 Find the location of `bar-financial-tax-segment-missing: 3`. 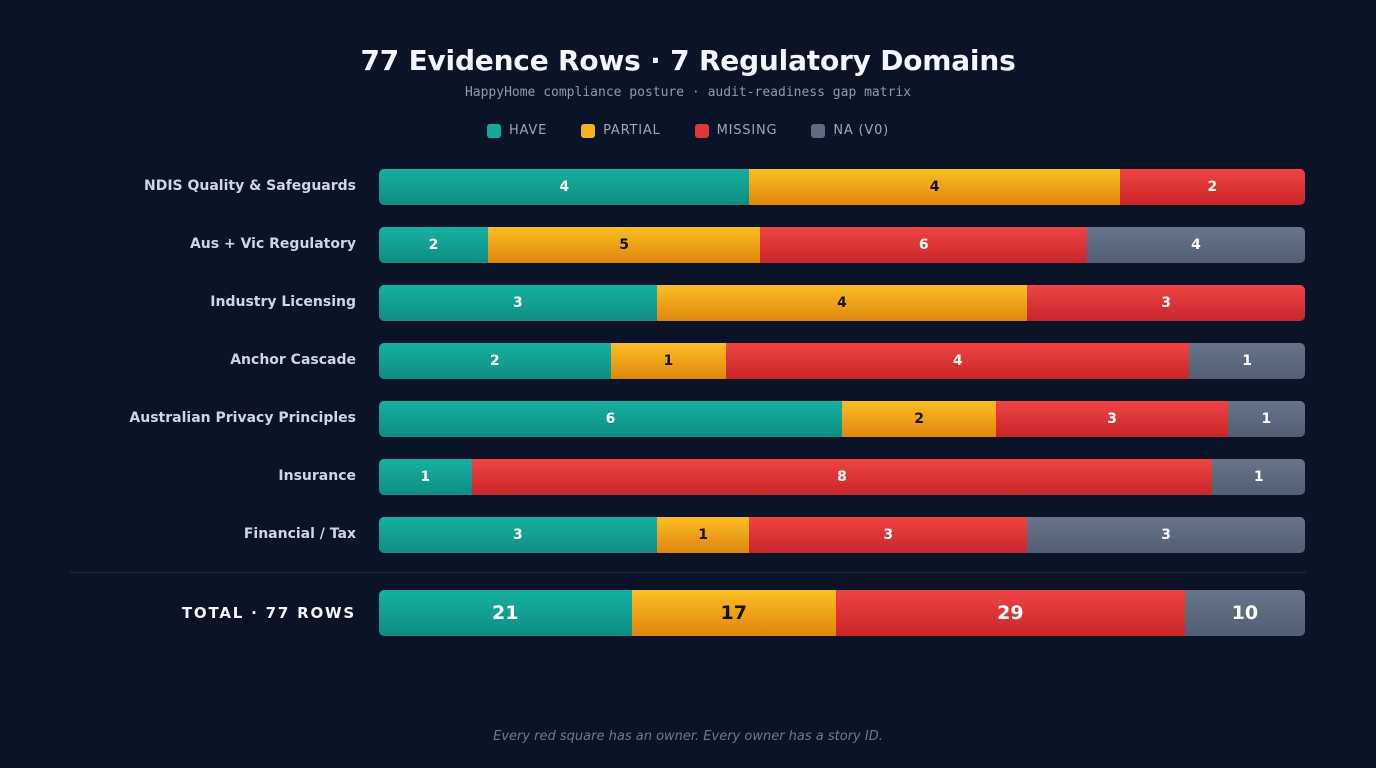

bar-financial-tax-segment-missing: 3 is located at coordinates (888, 535).